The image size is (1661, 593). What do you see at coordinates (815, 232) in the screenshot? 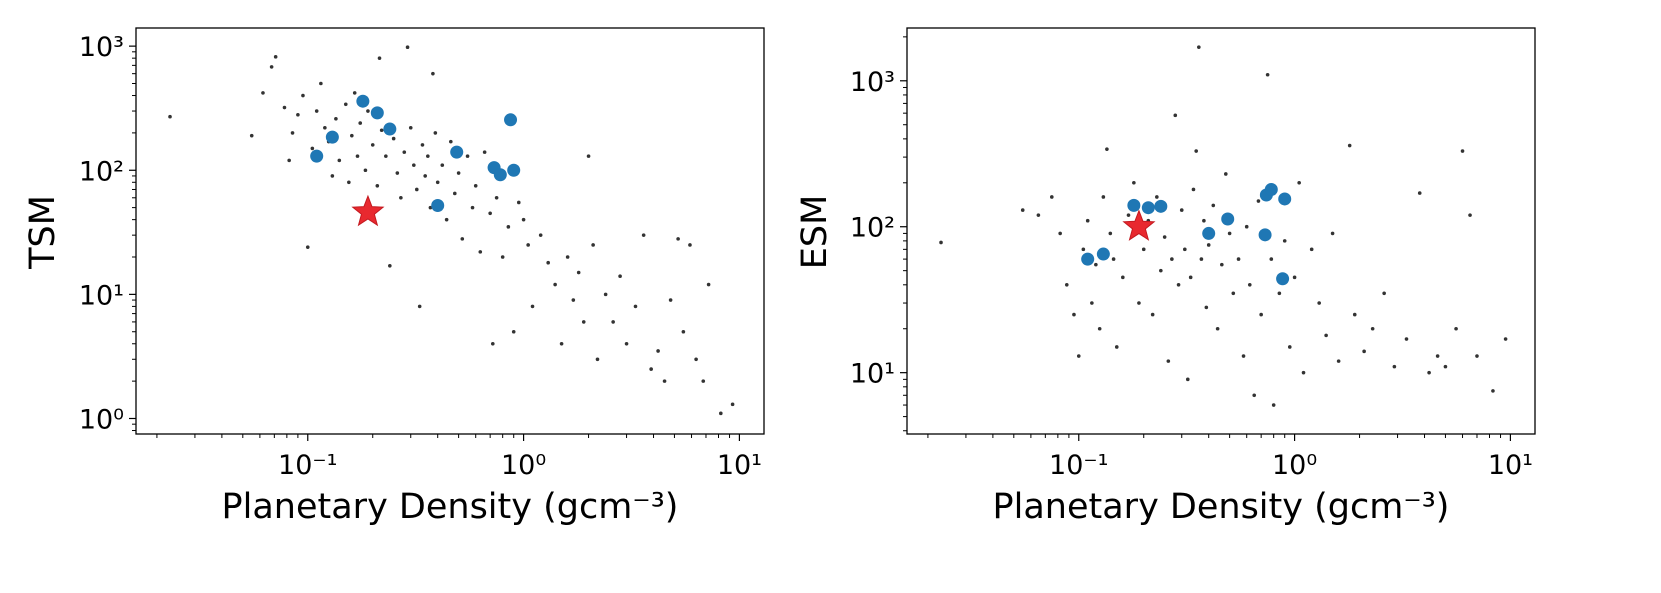
I see `esm-y-axis-label: ESM` at bounding box center [815, 232].